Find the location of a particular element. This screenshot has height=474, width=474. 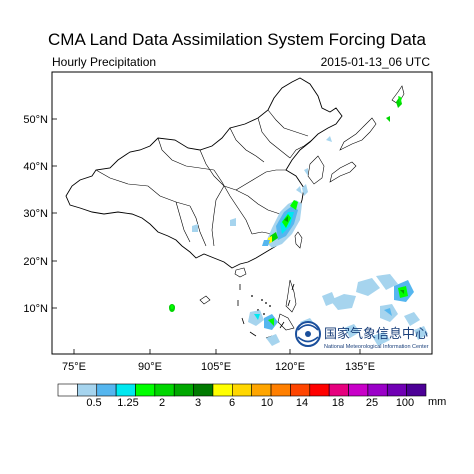

lon-tick-marks is located at coordinates (217, 351).